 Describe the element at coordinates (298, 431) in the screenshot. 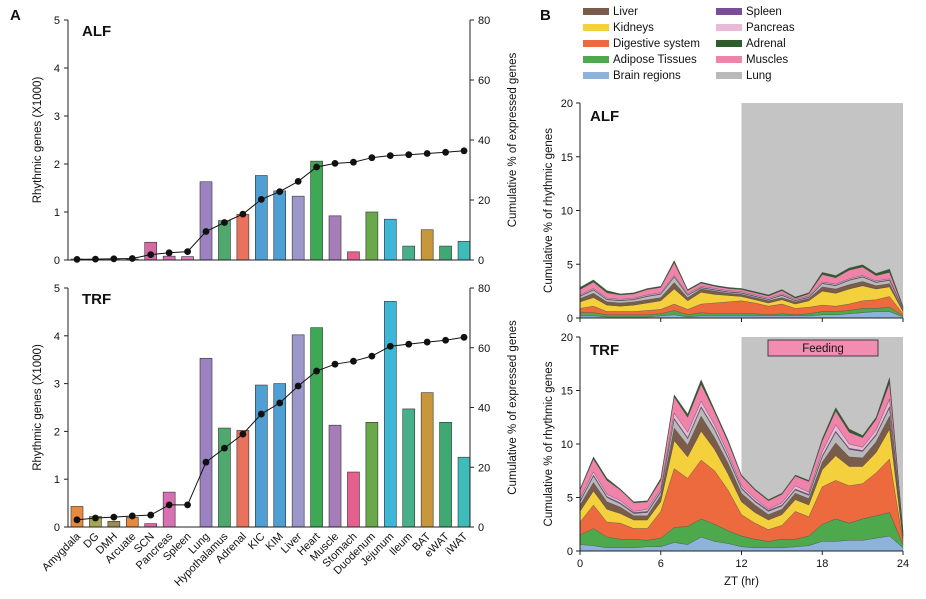

I see `bar-trf-liver` at that location.